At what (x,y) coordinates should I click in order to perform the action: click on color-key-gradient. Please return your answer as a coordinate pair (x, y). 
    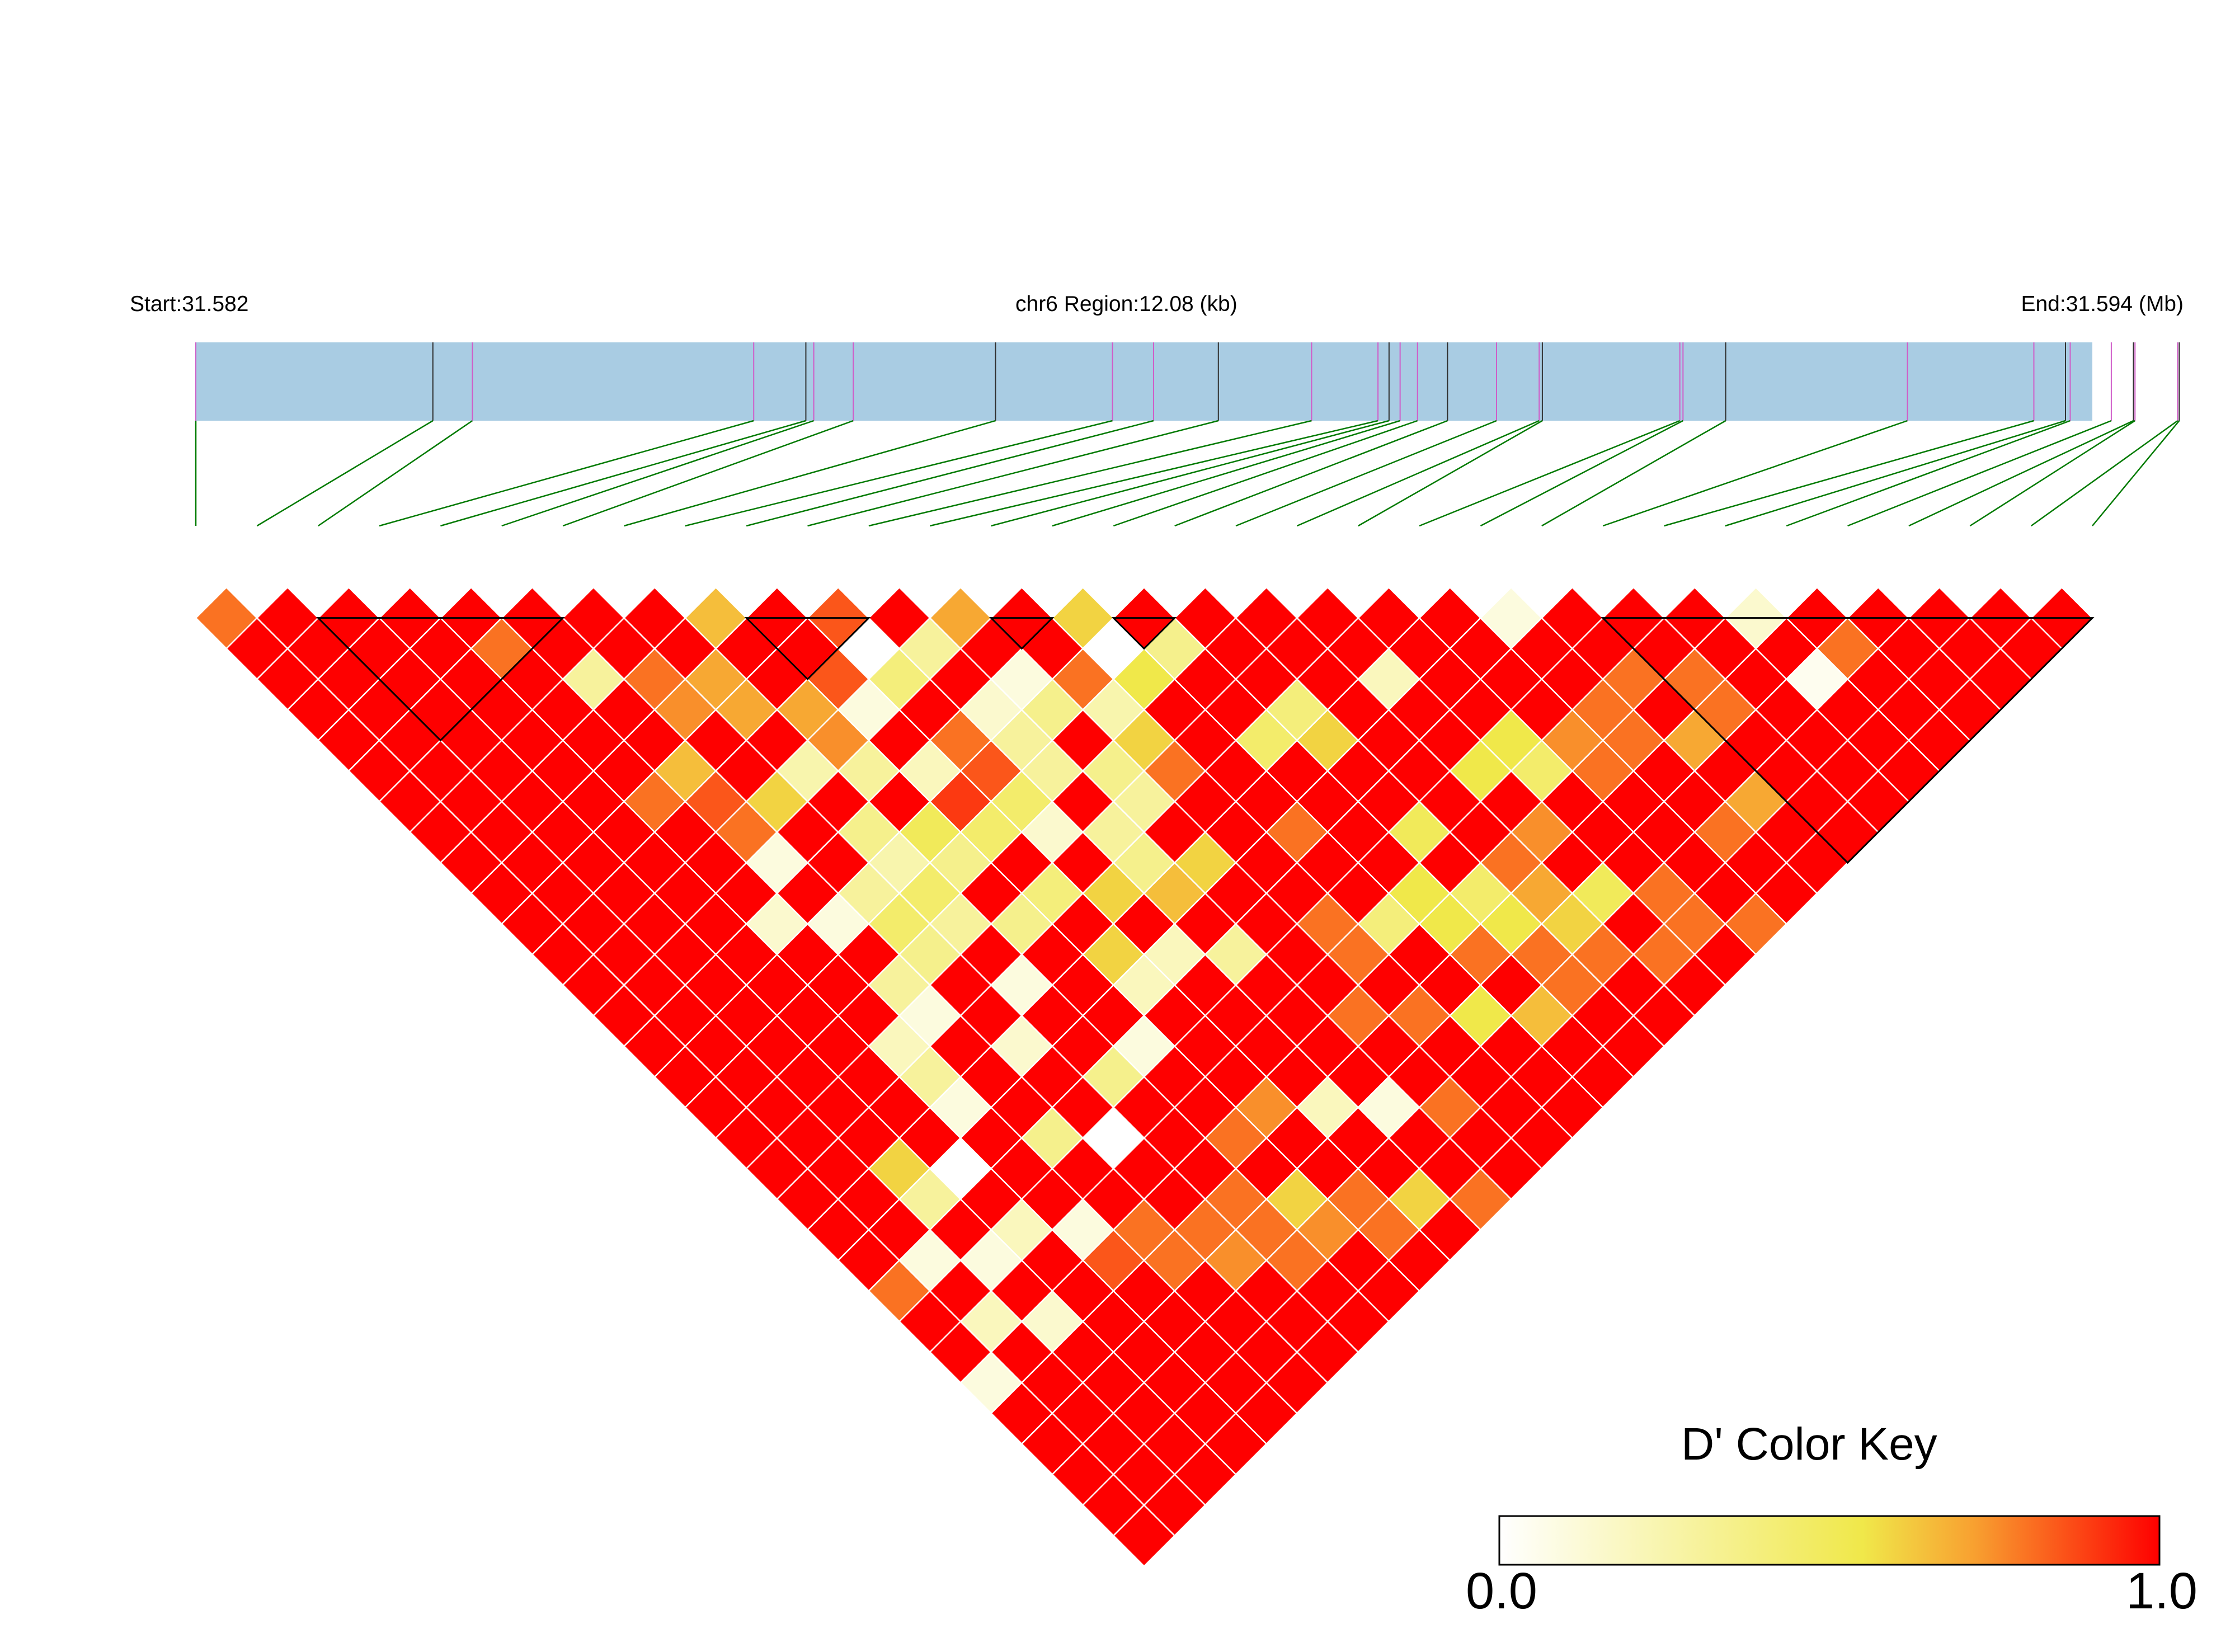
    Looking at the image, I should click on (1829, 1541).